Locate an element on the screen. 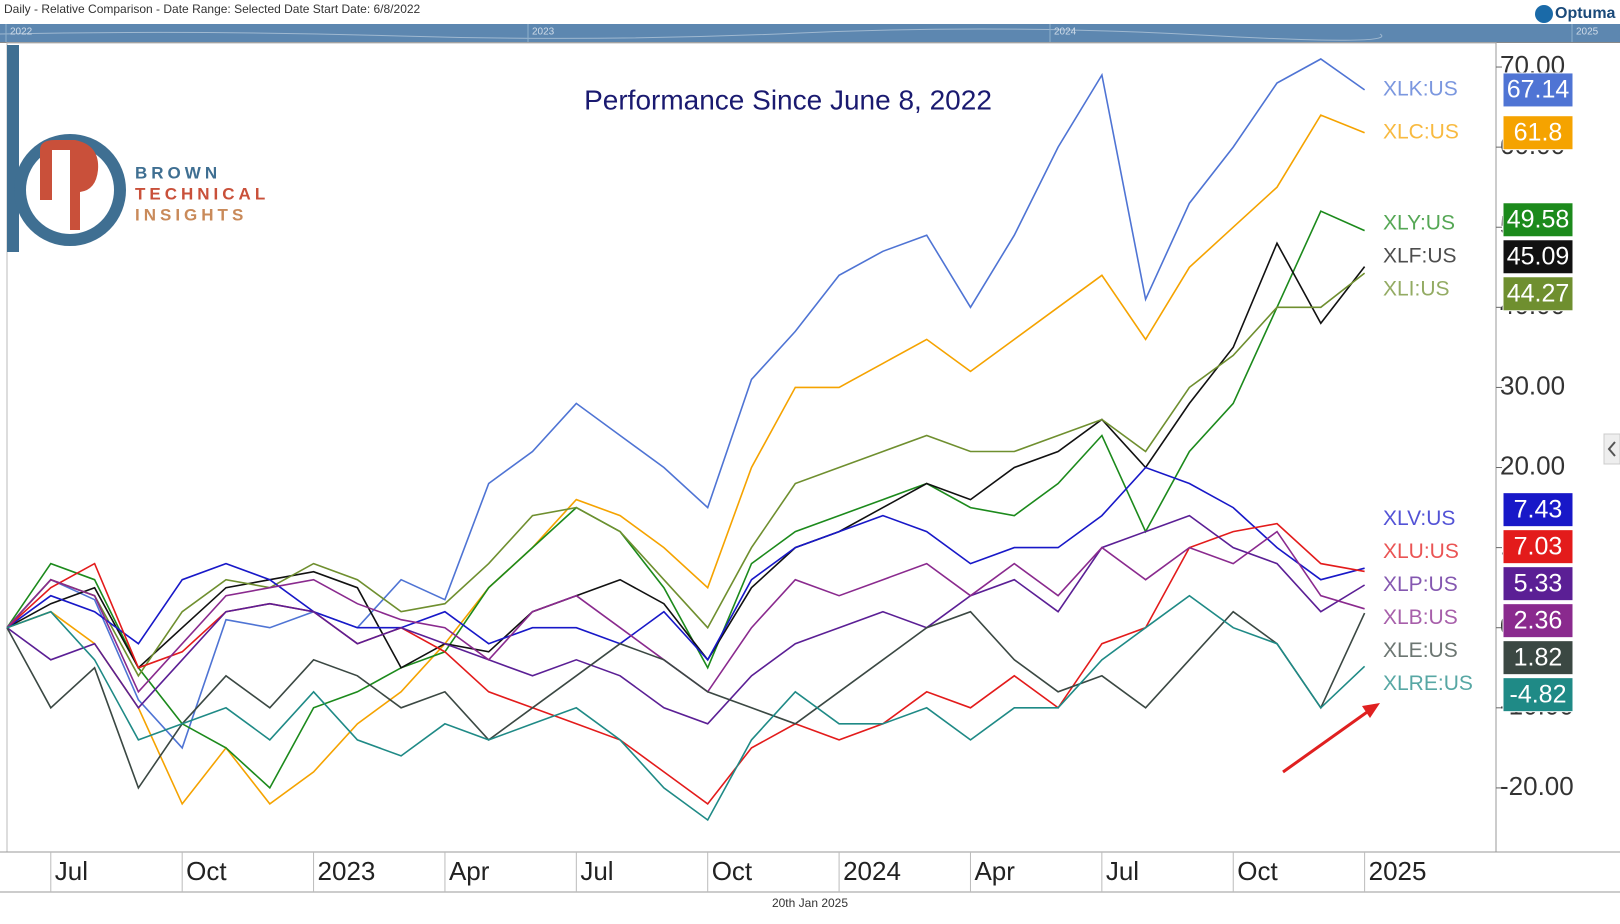 The image size is (1620, 924). logo-text: INSIGHTS is located at coordinates (191, 214).